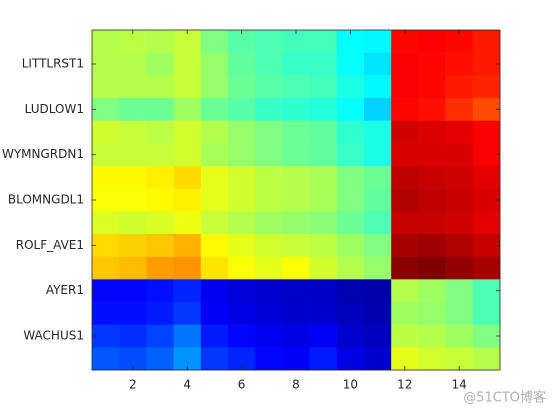 This screenshot has width=554, height=420. I want to click on x-tick-label: 8, so click(296, 385).